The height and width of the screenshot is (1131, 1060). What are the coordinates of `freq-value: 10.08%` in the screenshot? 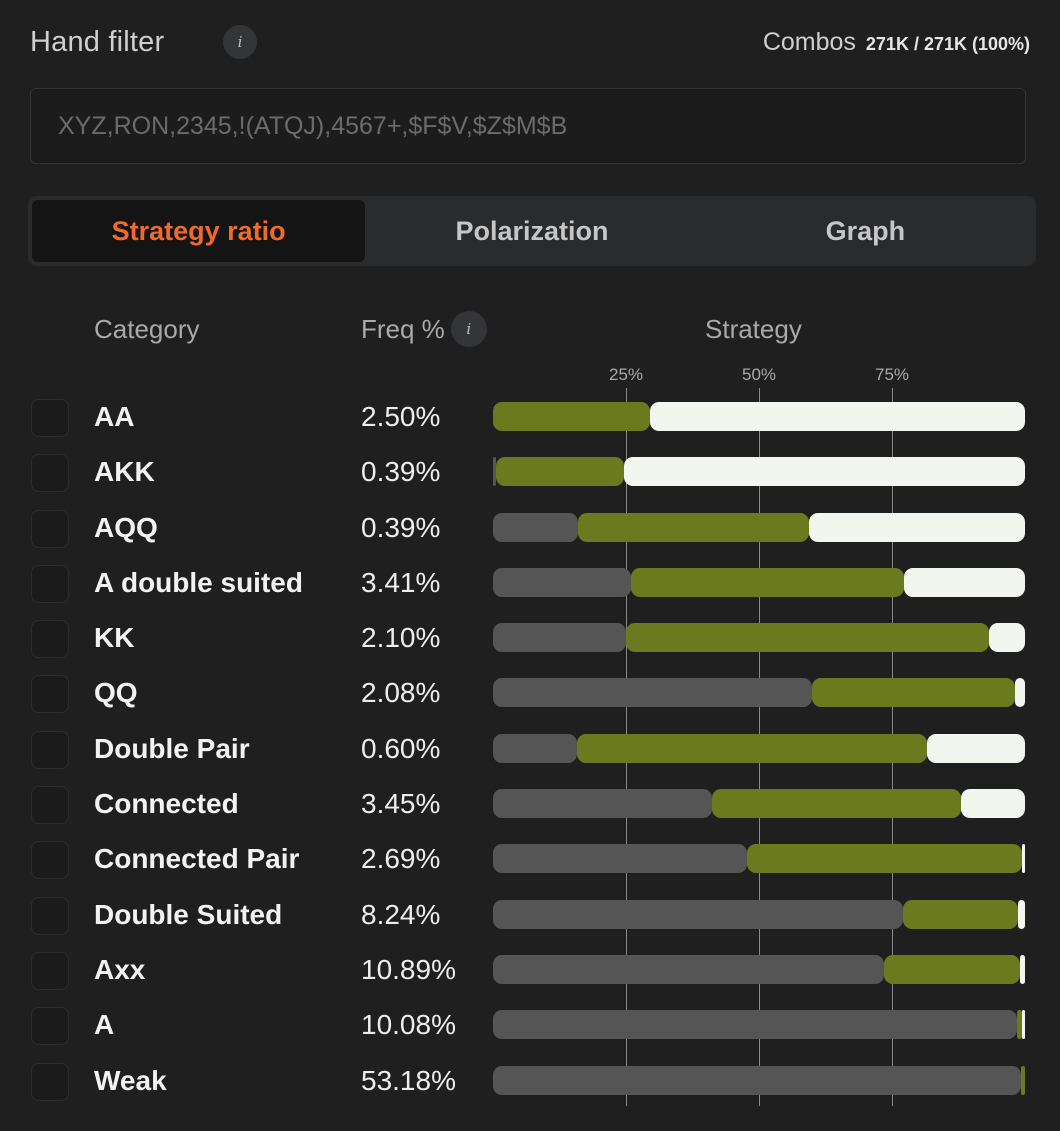 It's located at (408, 1025).